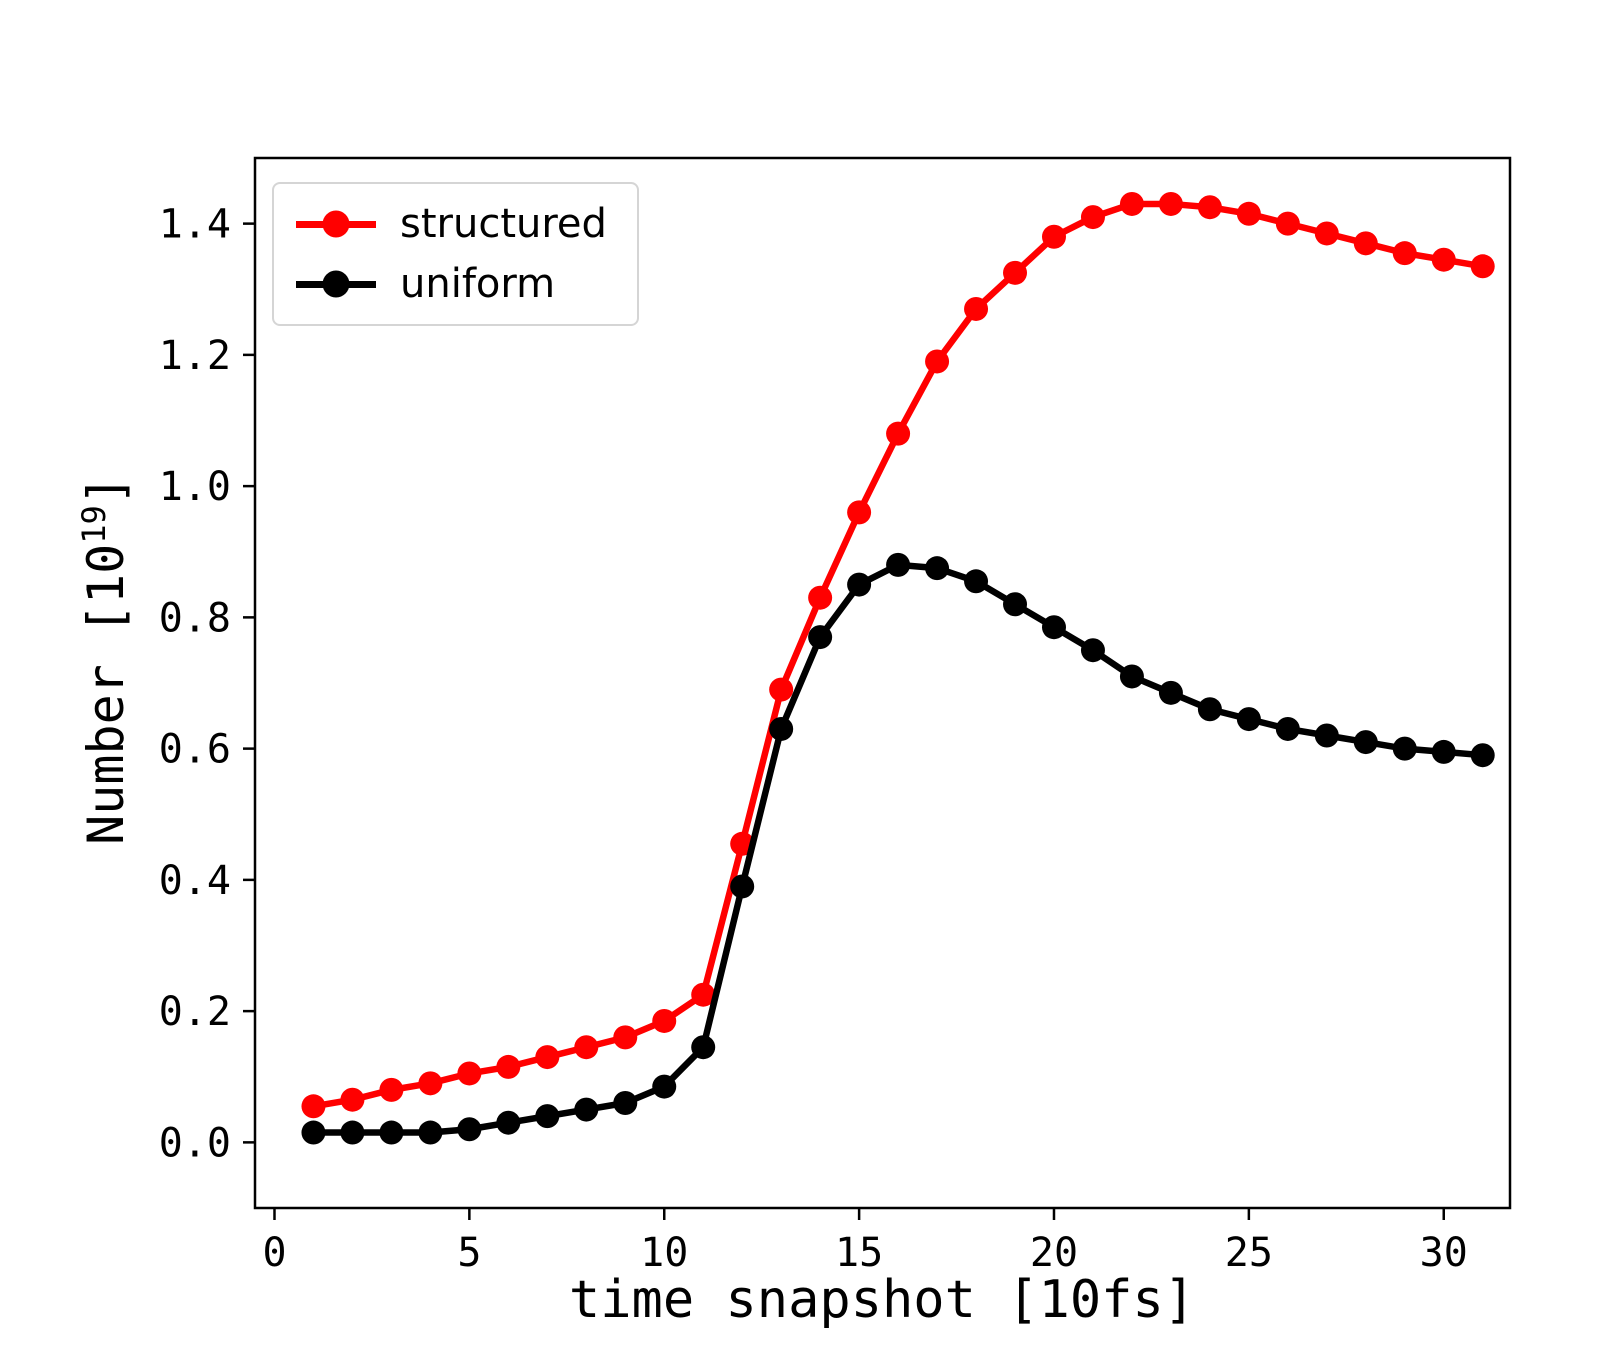  I want to click on y-axis-label: Number [1019], so click(105, 660).